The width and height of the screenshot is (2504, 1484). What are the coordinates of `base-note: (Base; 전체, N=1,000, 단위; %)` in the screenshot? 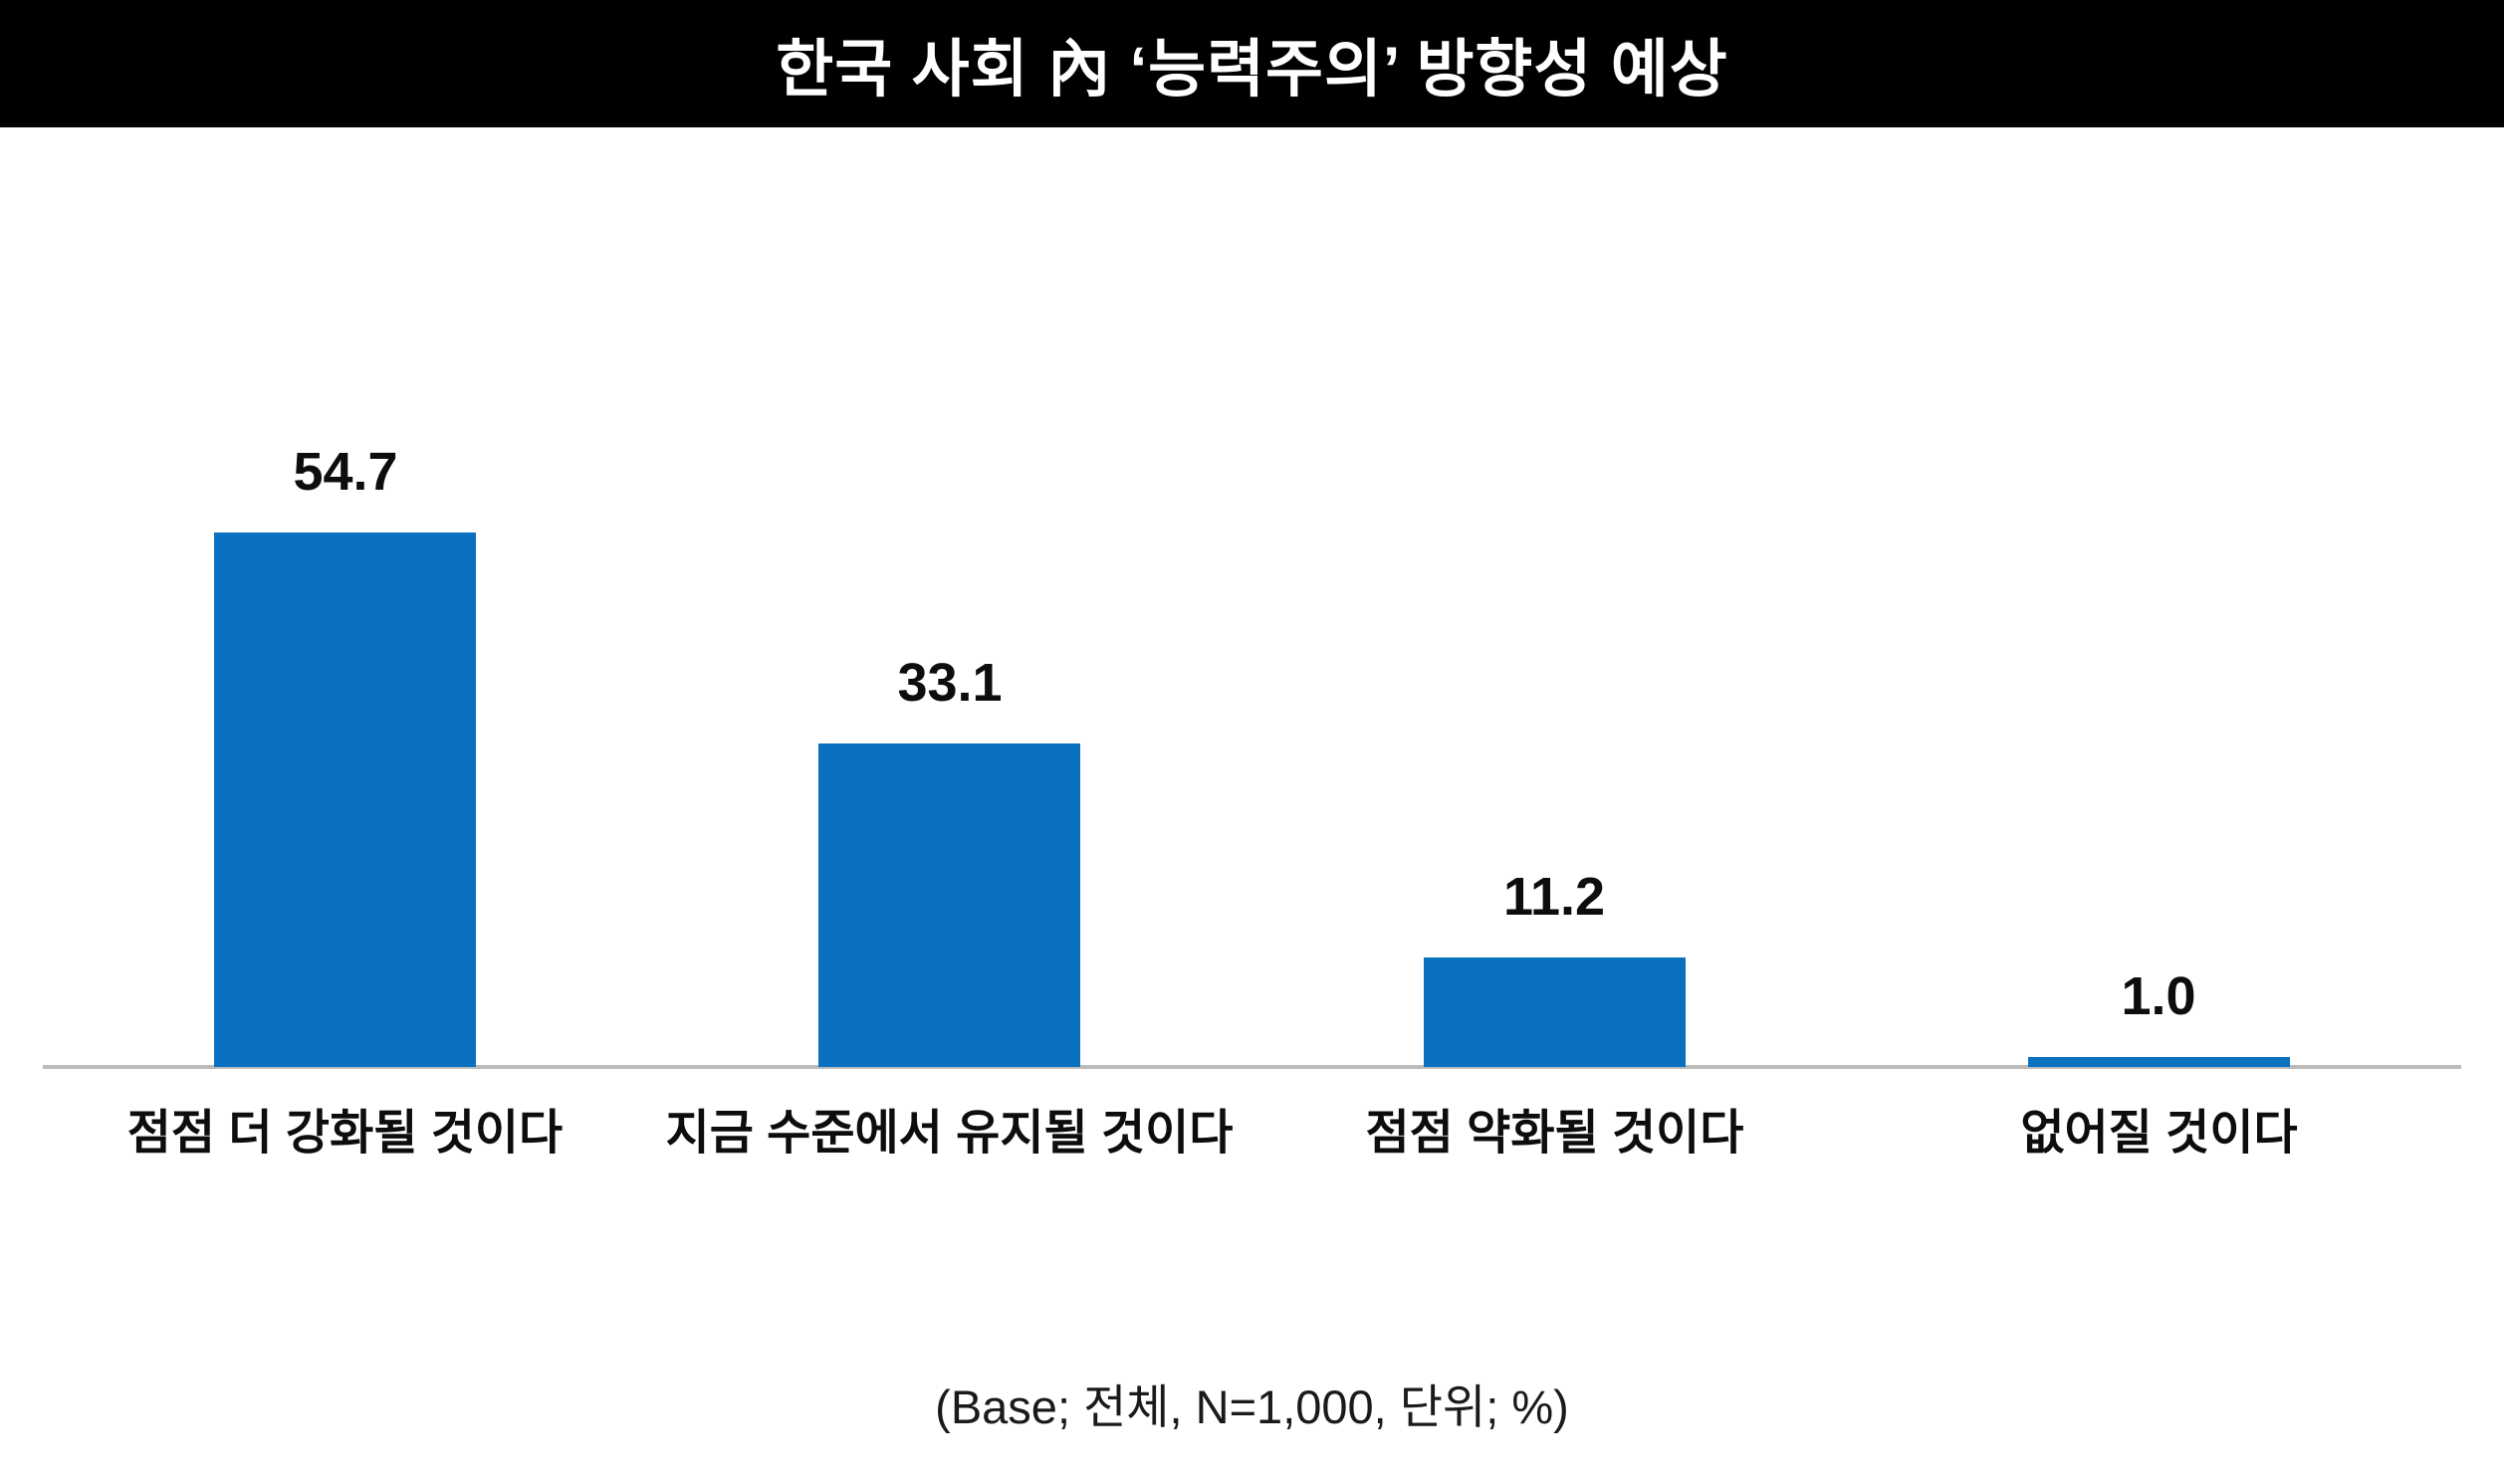 It's located at (1252, 1407).